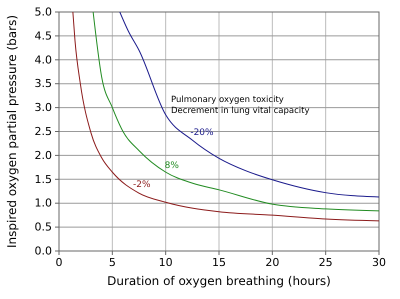 The height and width of the screenshot is (299, 400). Describe the element at coordinates (172, 166) in the screenshot. I see `series-label: 8%` at that location.